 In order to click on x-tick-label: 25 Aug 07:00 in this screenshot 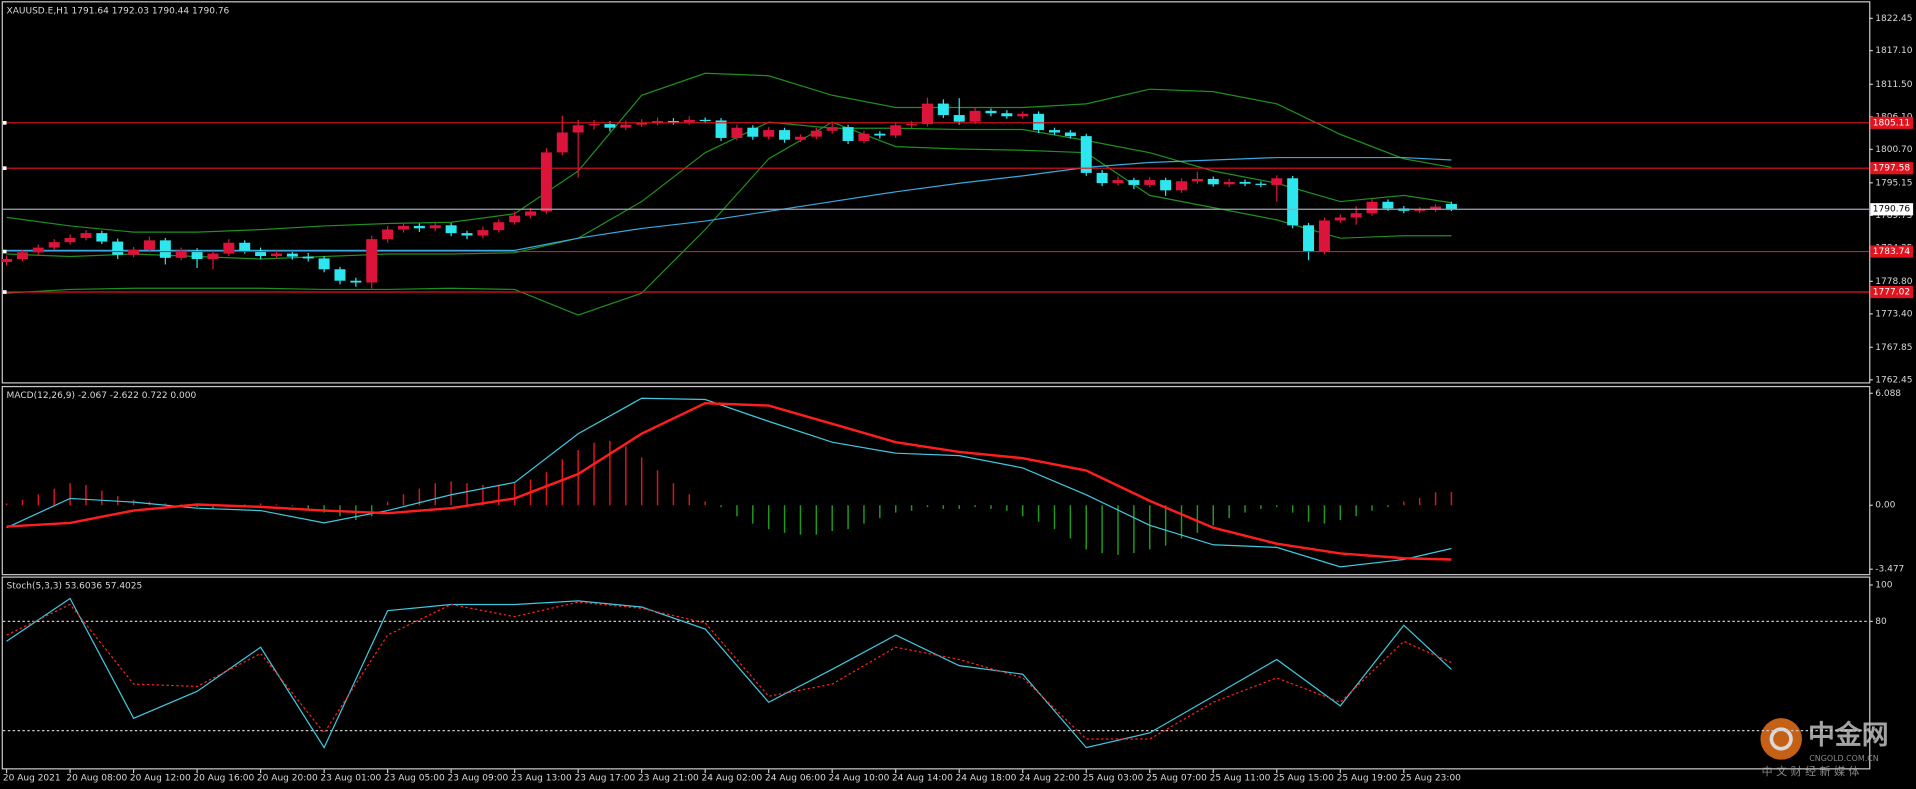, I will do `click(1176, 779)`.